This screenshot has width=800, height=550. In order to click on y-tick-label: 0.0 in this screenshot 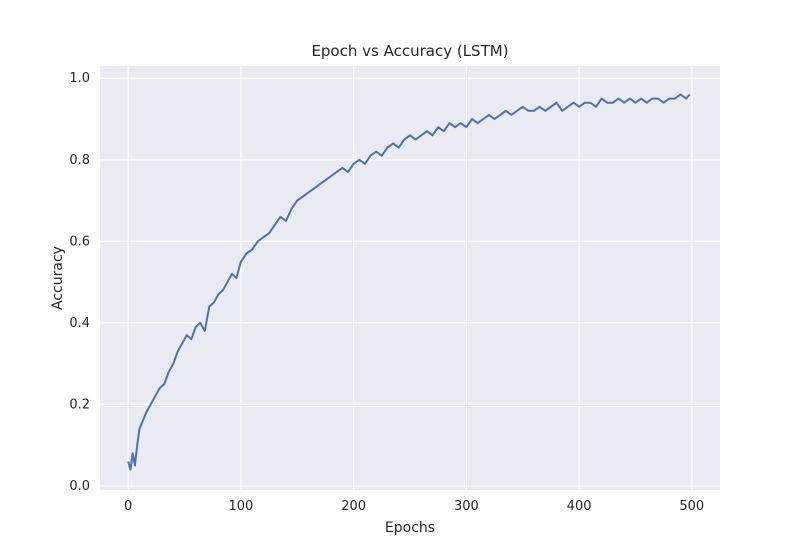, I will do `click(79, 486)`.